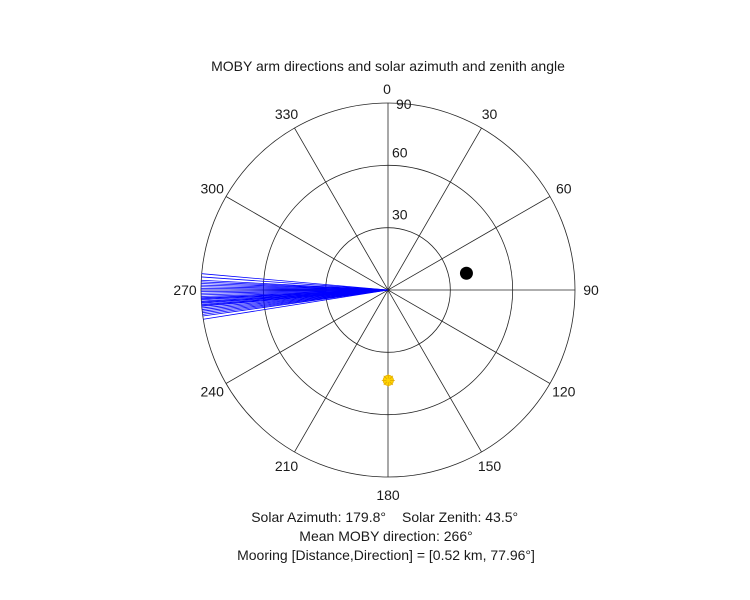  What do you see at coordinates (400, 152) in the screenshot?
I see `radial-tick-60: 60` at bounding box center [400, 152].